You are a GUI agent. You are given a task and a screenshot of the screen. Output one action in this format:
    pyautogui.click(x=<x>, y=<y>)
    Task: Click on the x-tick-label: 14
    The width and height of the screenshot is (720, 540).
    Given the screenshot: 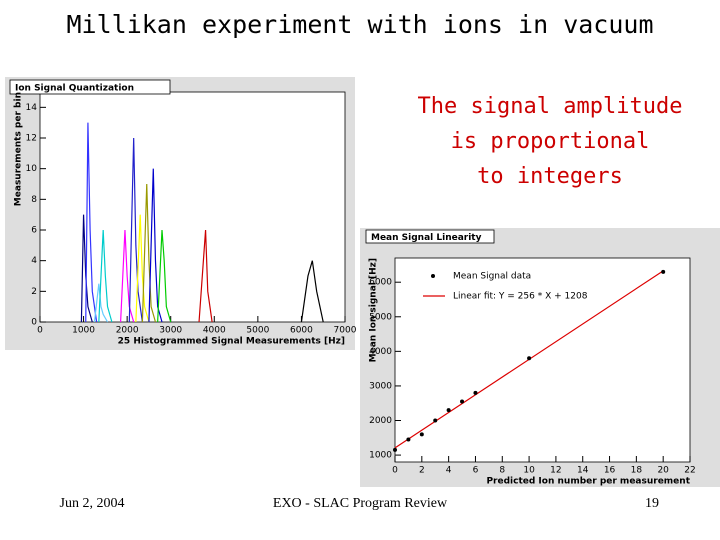 What is the action you would take?
    pyautogui.click(x=583, y=471)
    